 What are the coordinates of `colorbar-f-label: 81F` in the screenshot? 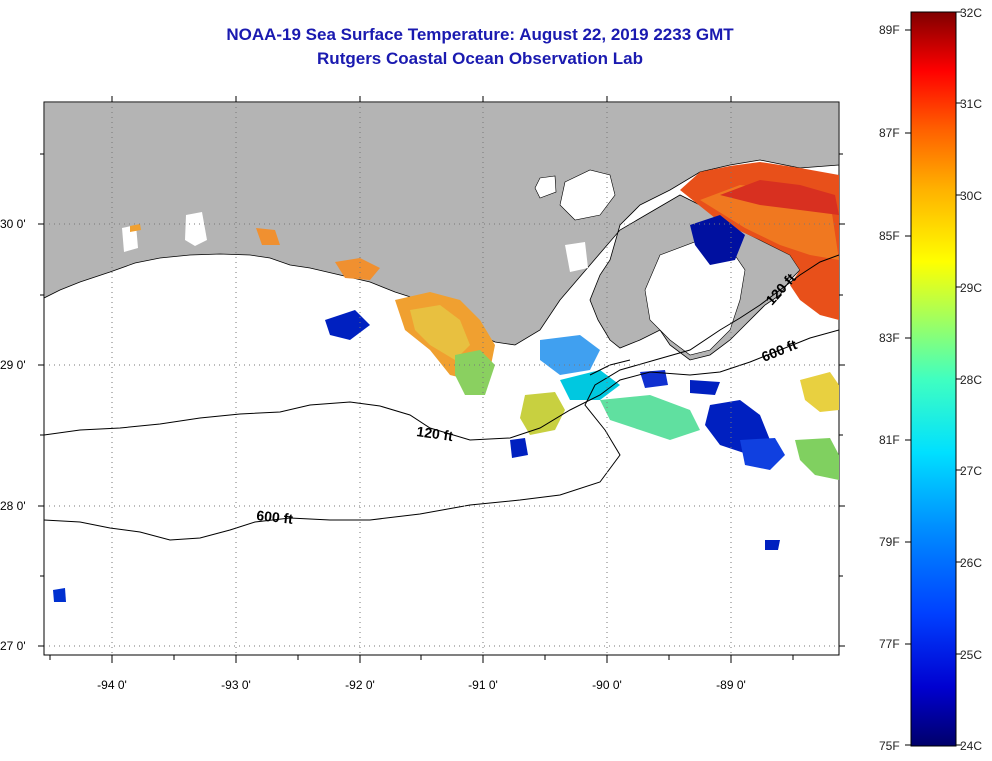 It's located at (889, 440).